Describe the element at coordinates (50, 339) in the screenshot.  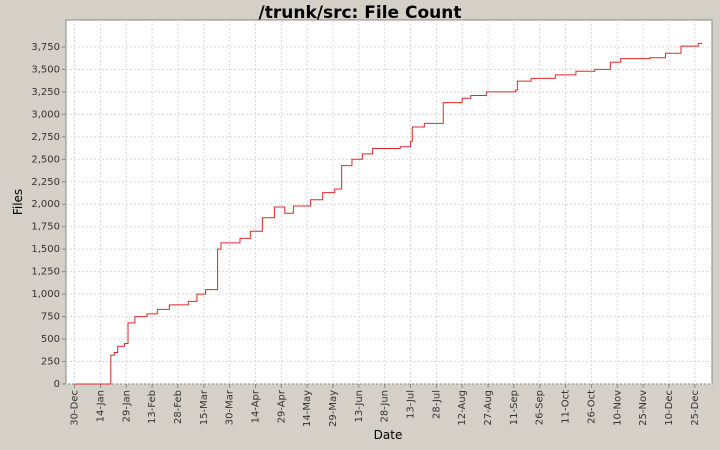
I see `y-tick-label: 500` at that location.